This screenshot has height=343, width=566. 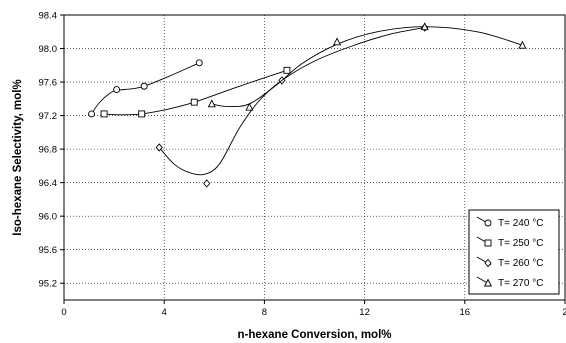 What do you see at coordinates (520, 263) in the screenshot?
I see `legend-label: T= 260 °C` at bounding box center [520, 263].